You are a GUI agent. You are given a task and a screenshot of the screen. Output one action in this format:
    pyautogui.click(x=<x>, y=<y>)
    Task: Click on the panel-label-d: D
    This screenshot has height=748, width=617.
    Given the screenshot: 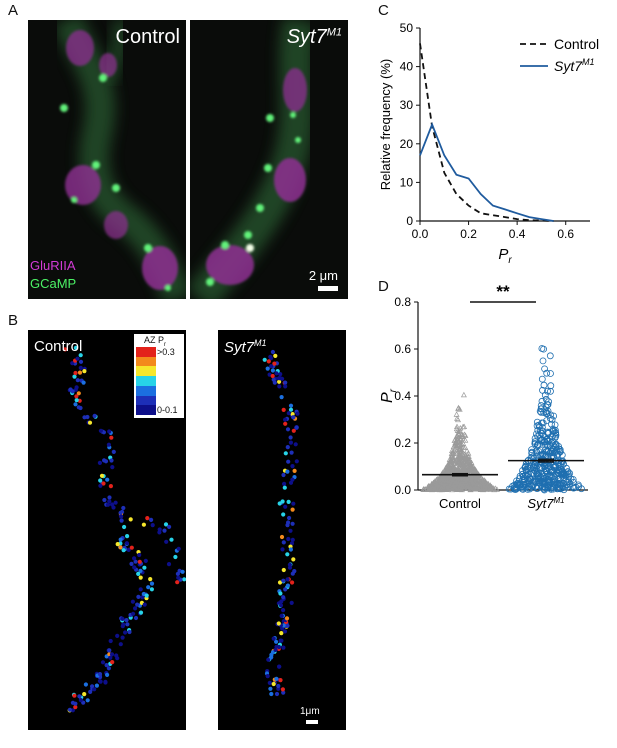 What is the action you would take?
    pyautogui.click(x=383, y=286)
    